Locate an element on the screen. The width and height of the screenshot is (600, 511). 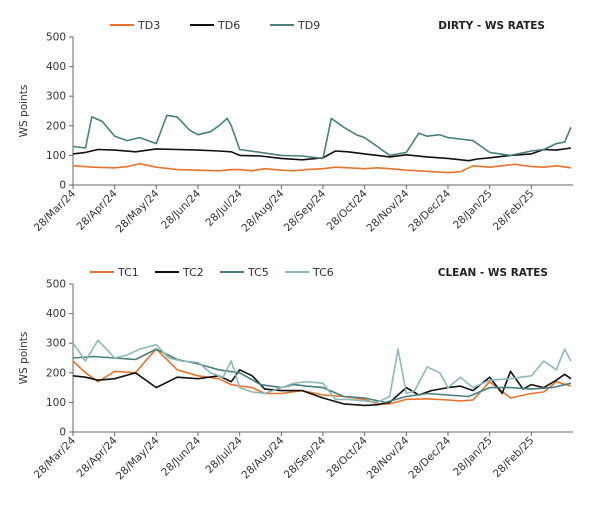
series-line-td3 is located at coordinates (322, 168).